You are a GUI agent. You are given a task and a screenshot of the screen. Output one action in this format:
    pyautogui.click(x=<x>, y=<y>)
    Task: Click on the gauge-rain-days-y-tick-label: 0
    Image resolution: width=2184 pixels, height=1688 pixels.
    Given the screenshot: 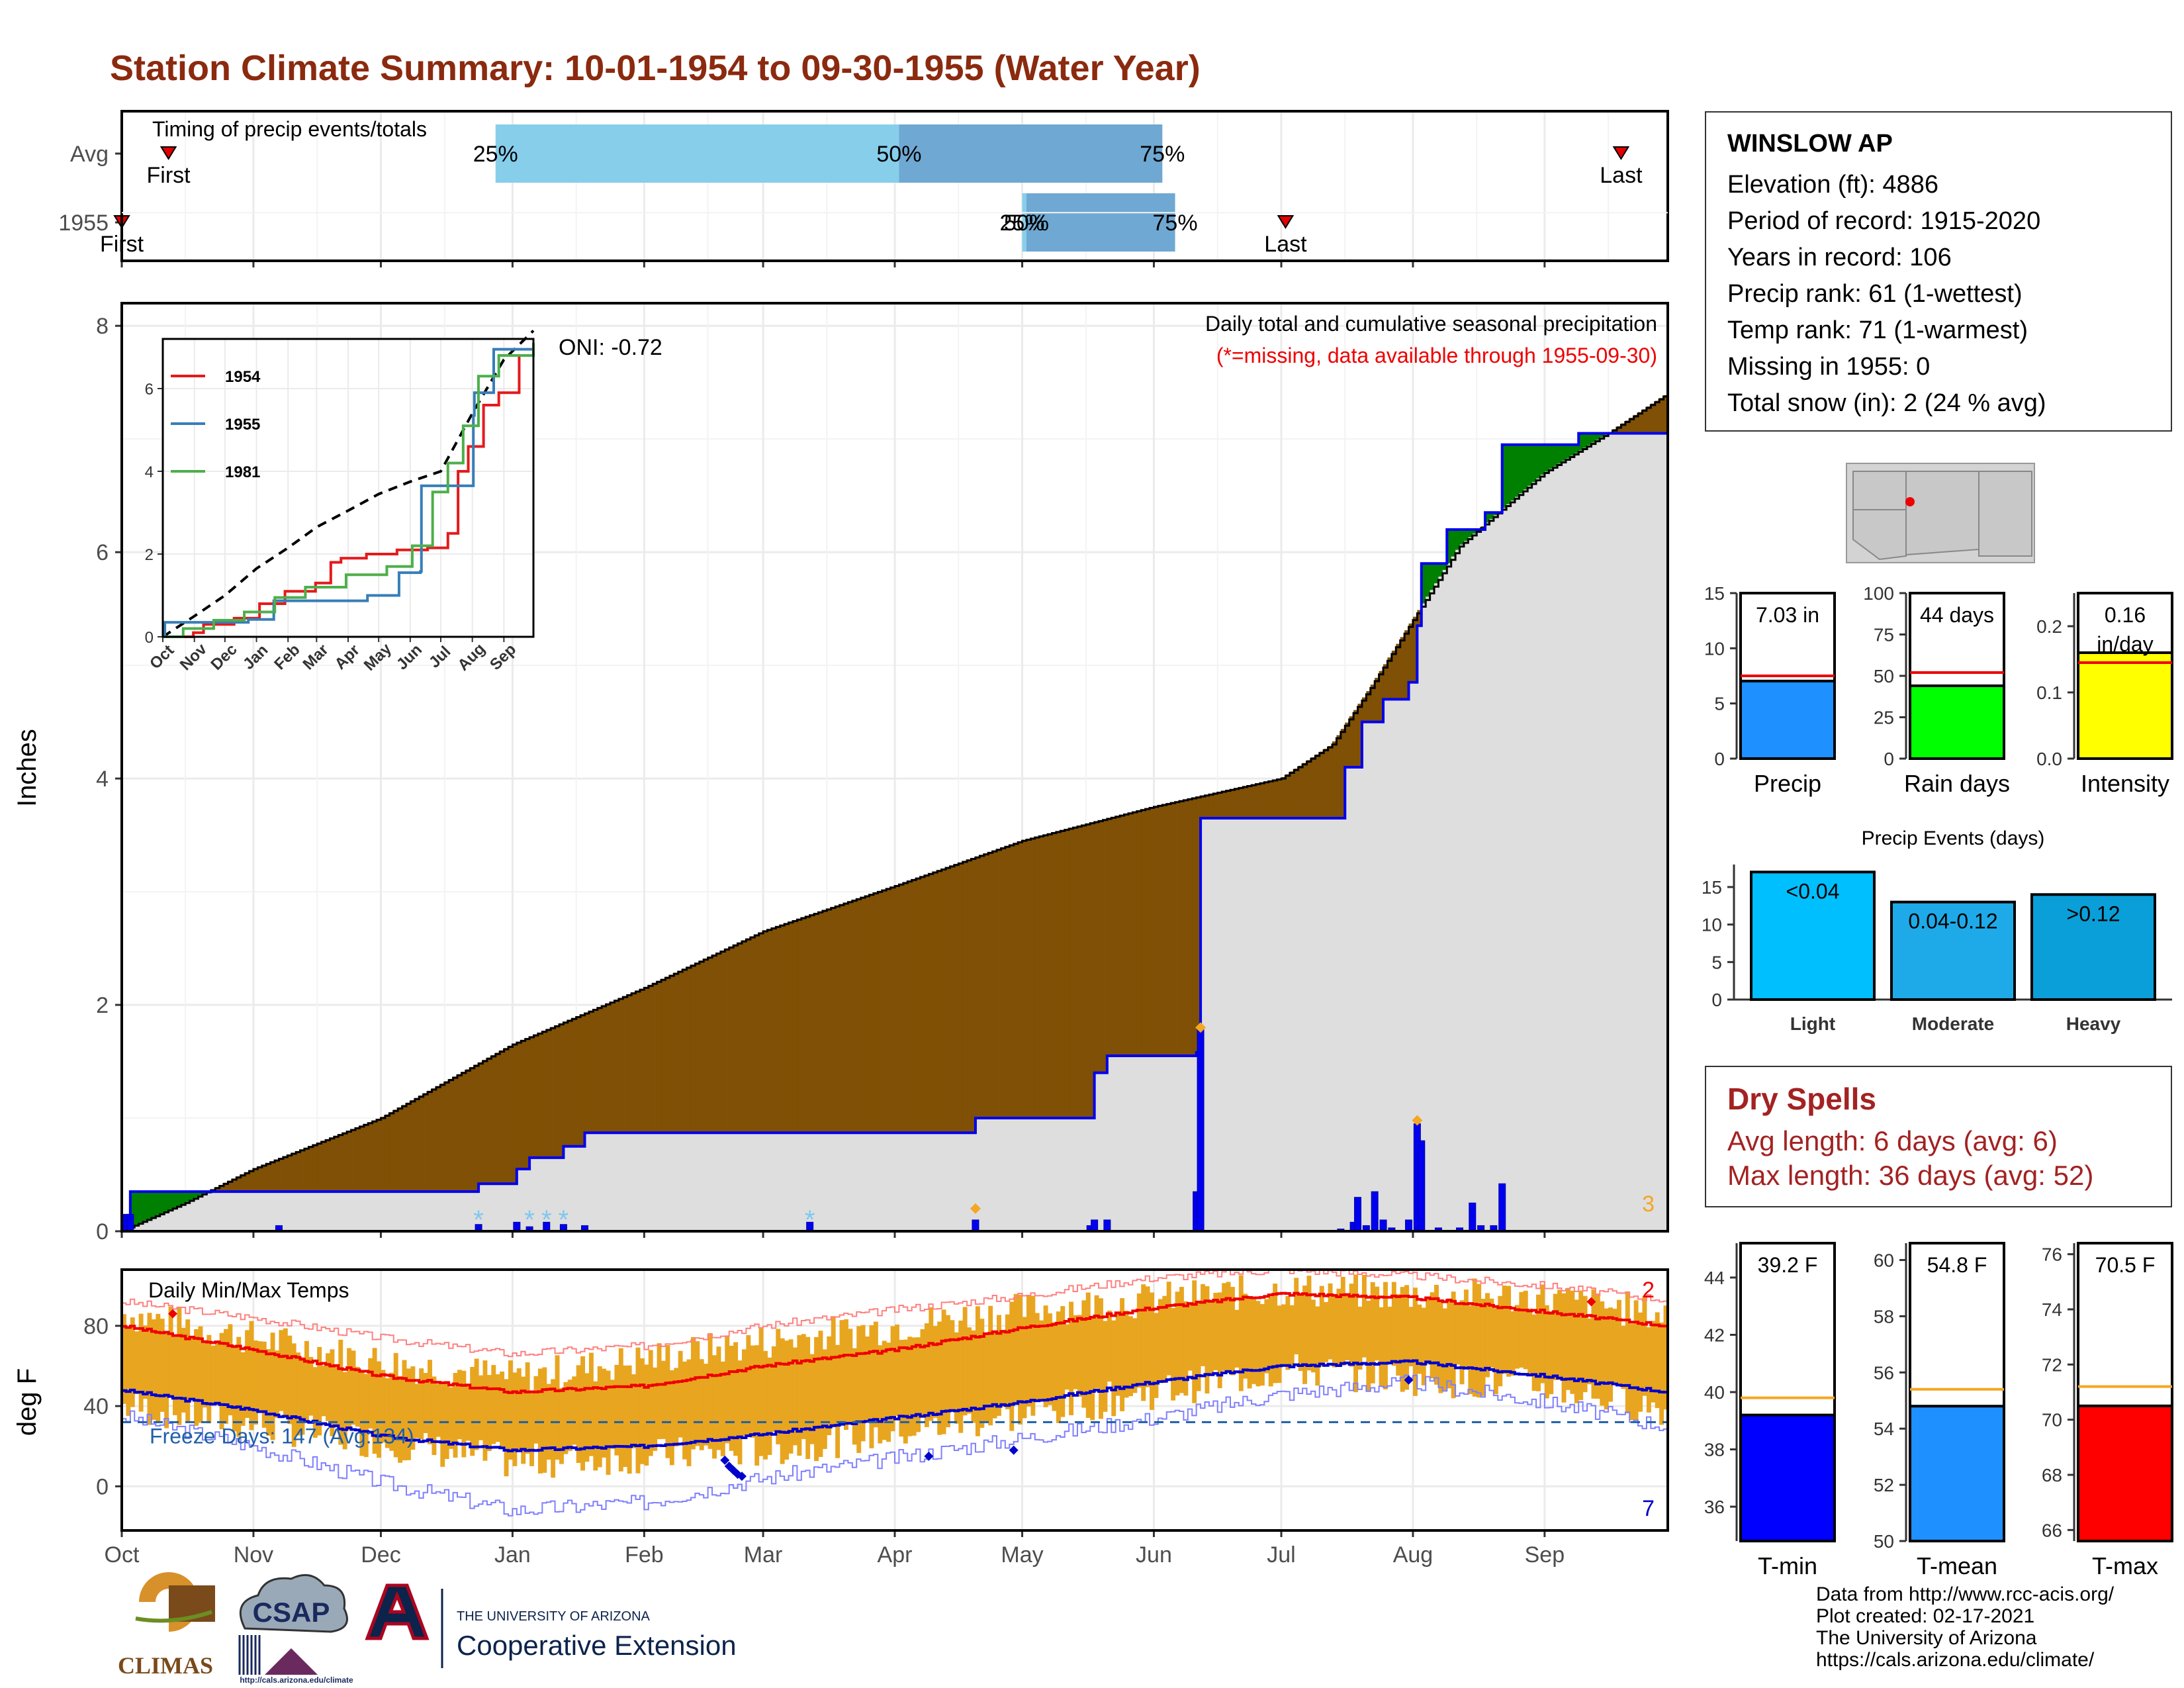 What is the action you would take?
    pyautogui.click(x=1889, y=759)
    